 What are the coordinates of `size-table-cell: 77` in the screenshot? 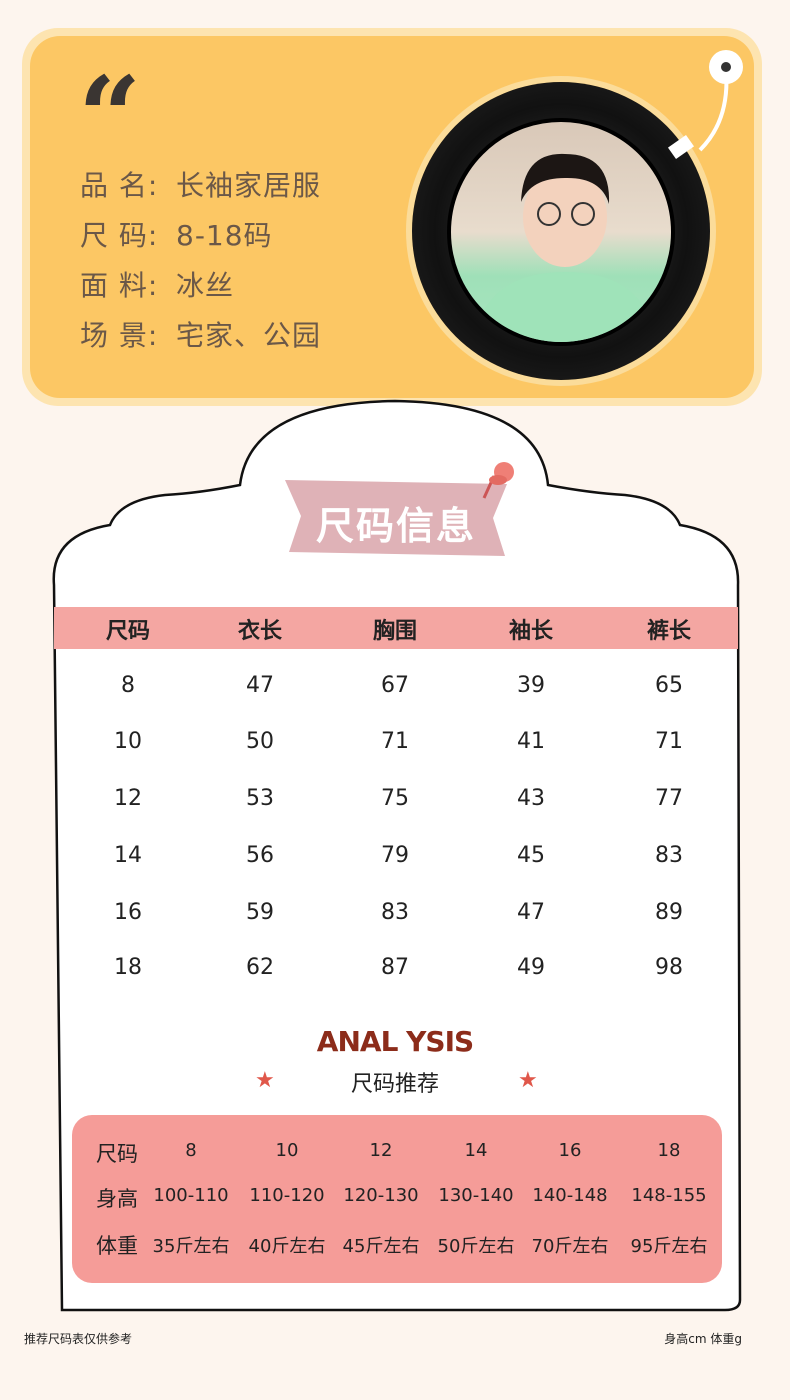 It's located at (669, 798).